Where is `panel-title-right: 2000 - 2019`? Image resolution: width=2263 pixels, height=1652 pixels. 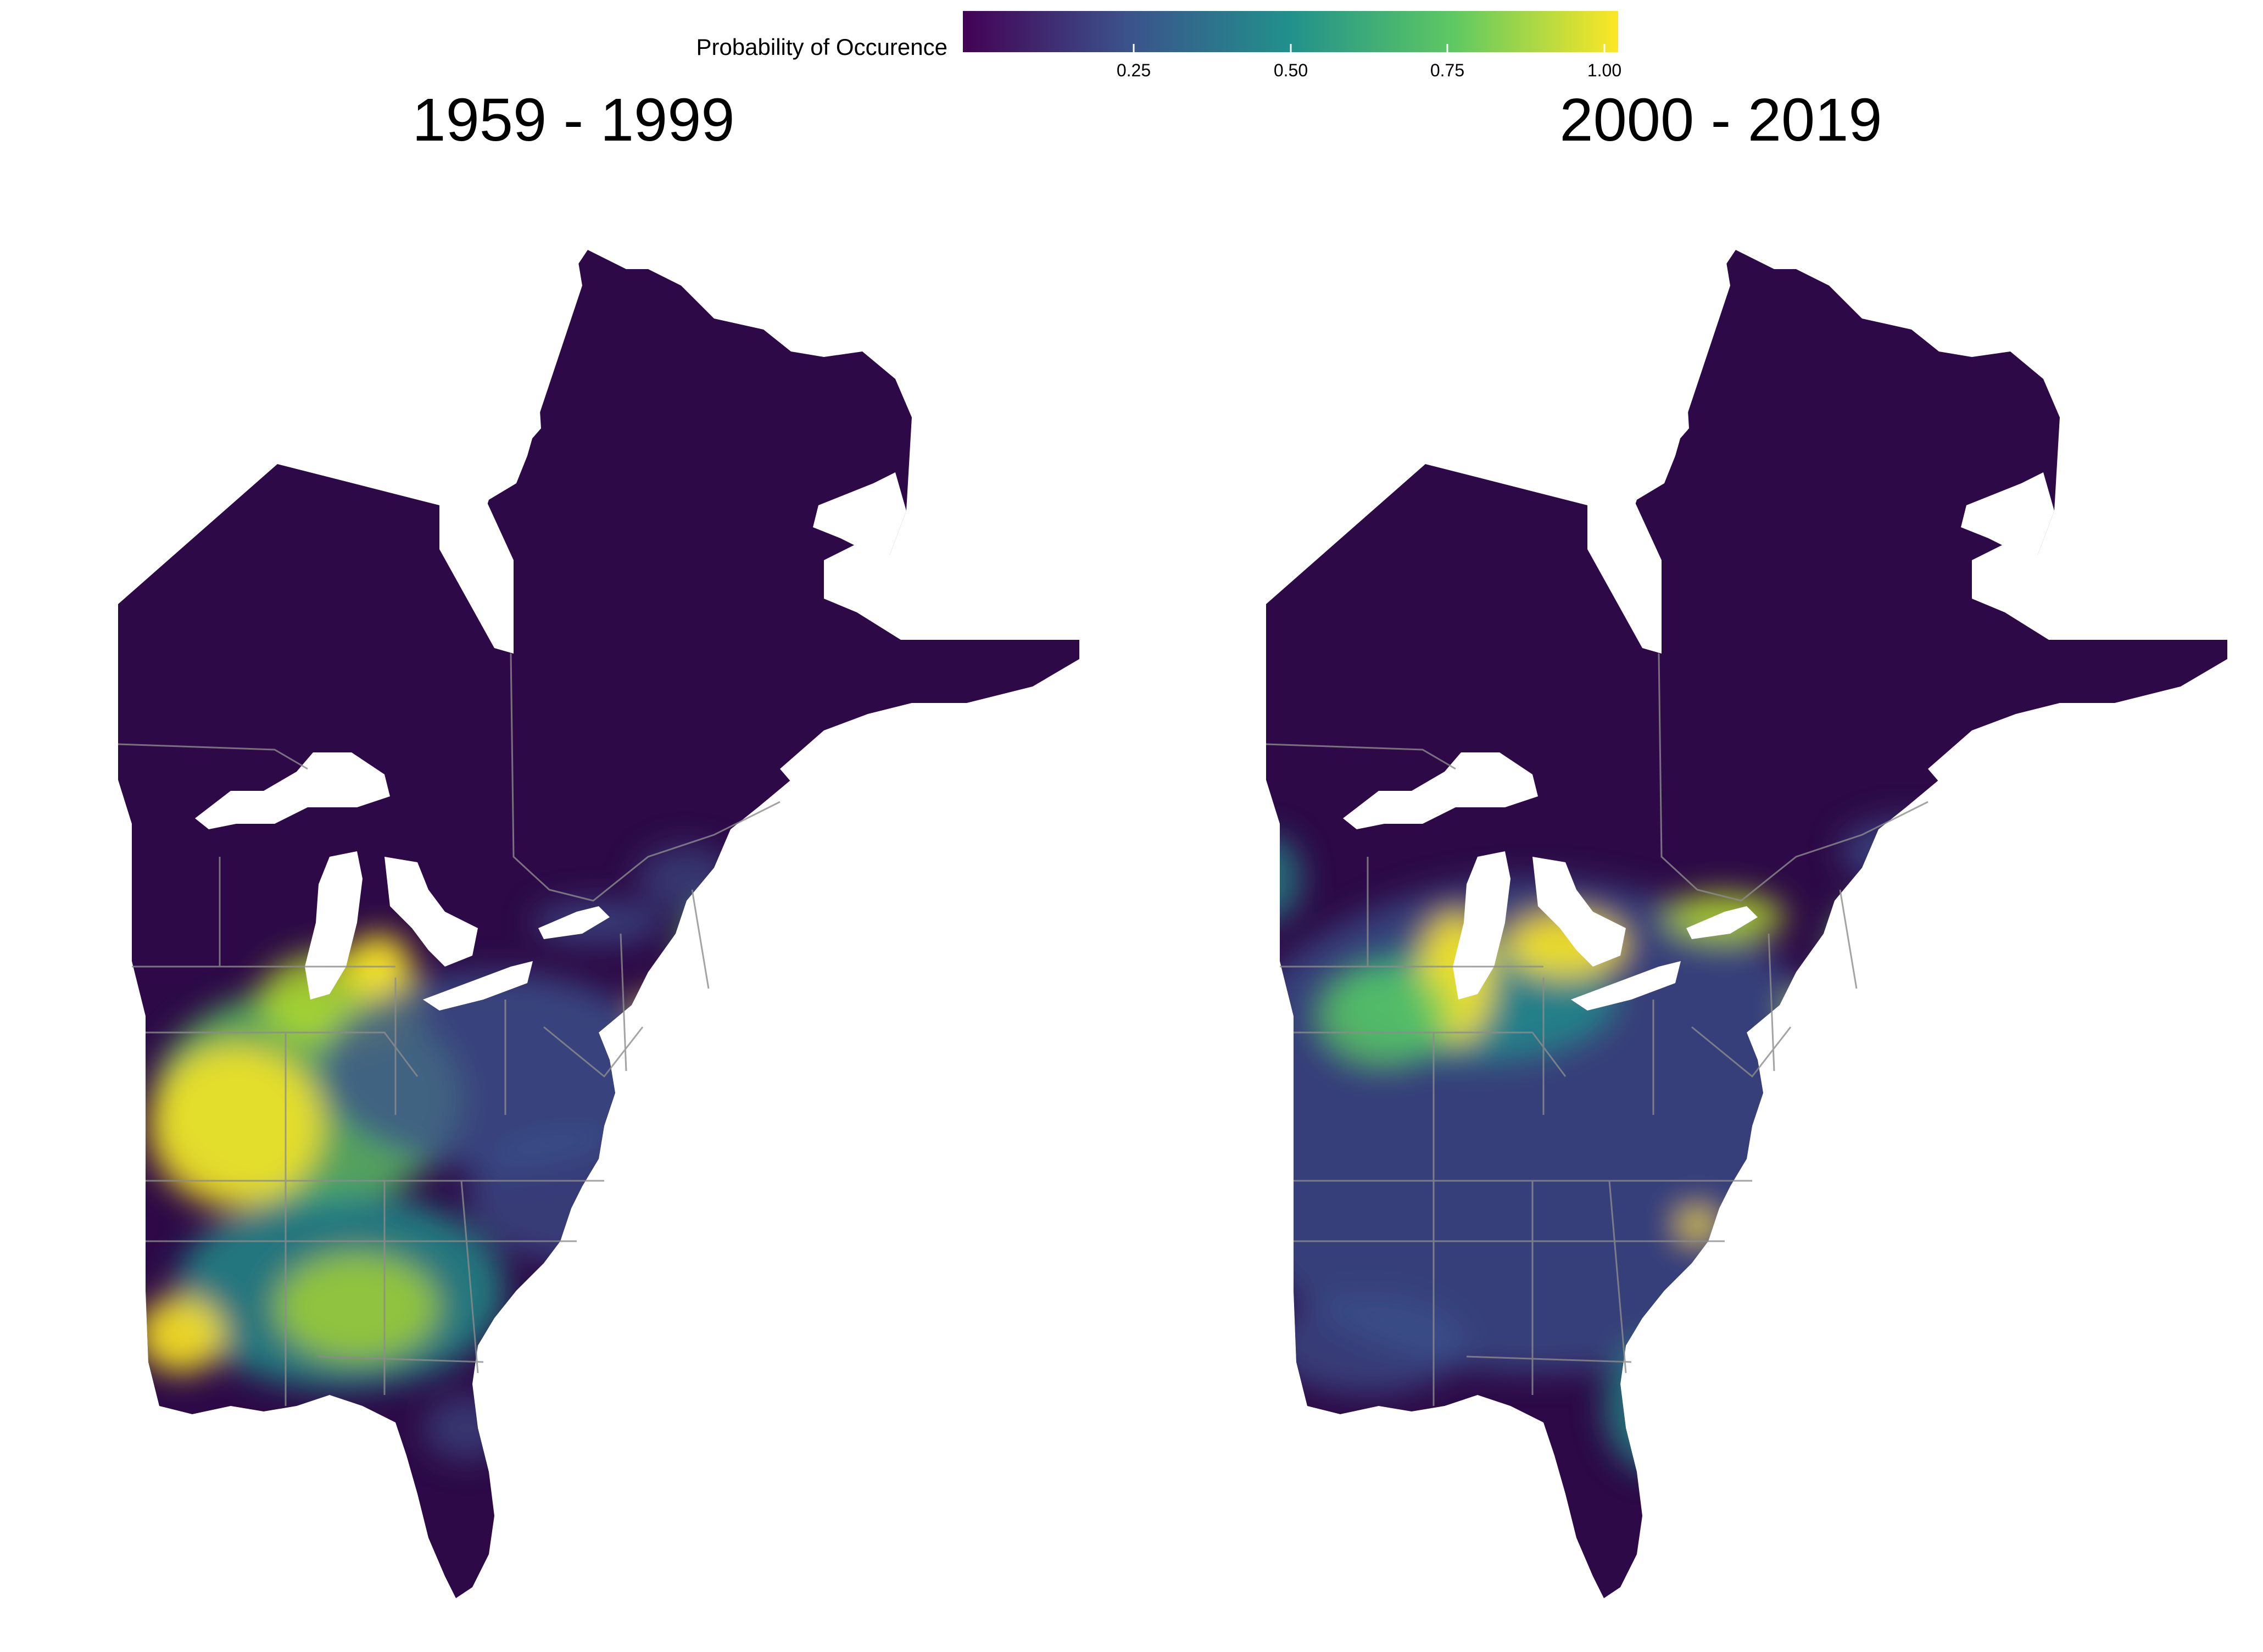 panel-title-right: 2000 - 2019 is located at coordinates (1720, 120).